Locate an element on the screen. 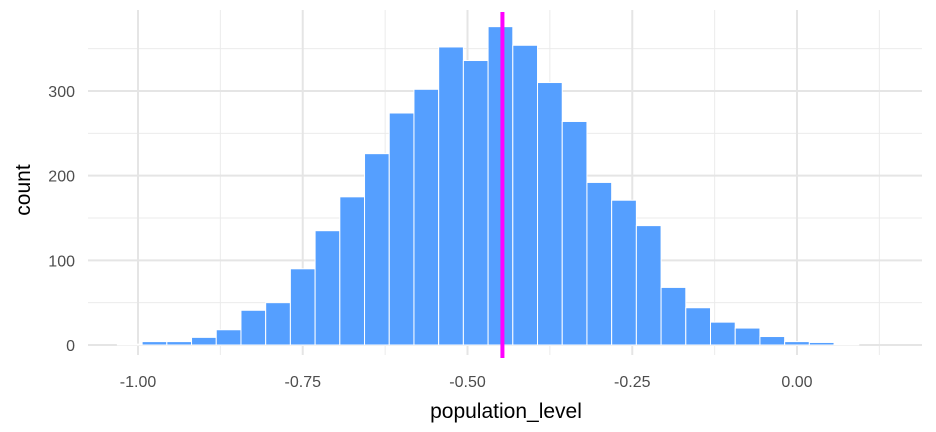 Image resolution: width=936 pixels, height=432 pixels. y-tick-label: 100 is located at coordinates (61, 261).